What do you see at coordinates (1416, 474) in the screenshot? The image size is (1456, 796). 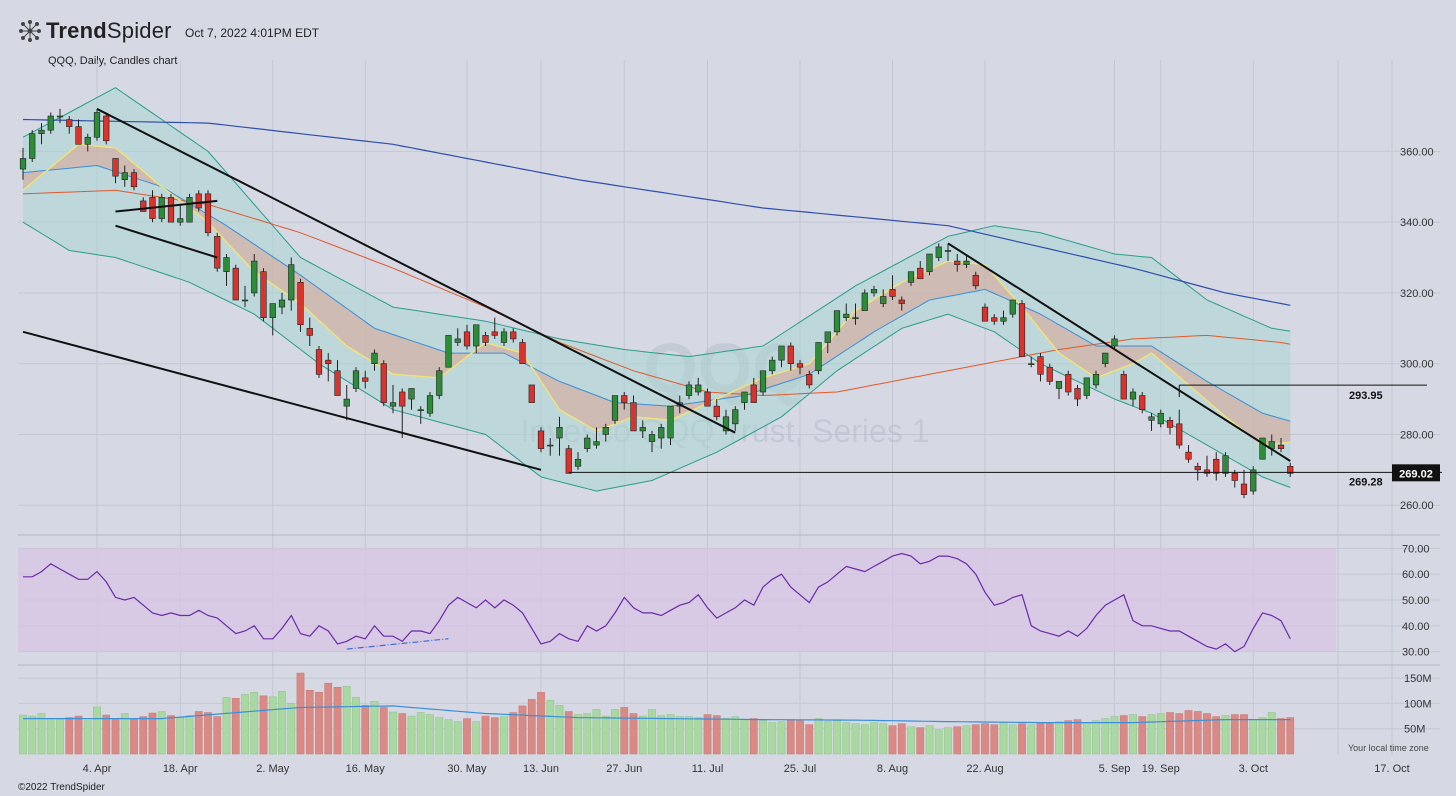 I see `last-price-label: 269.02` at bounding box center [1416, 474].